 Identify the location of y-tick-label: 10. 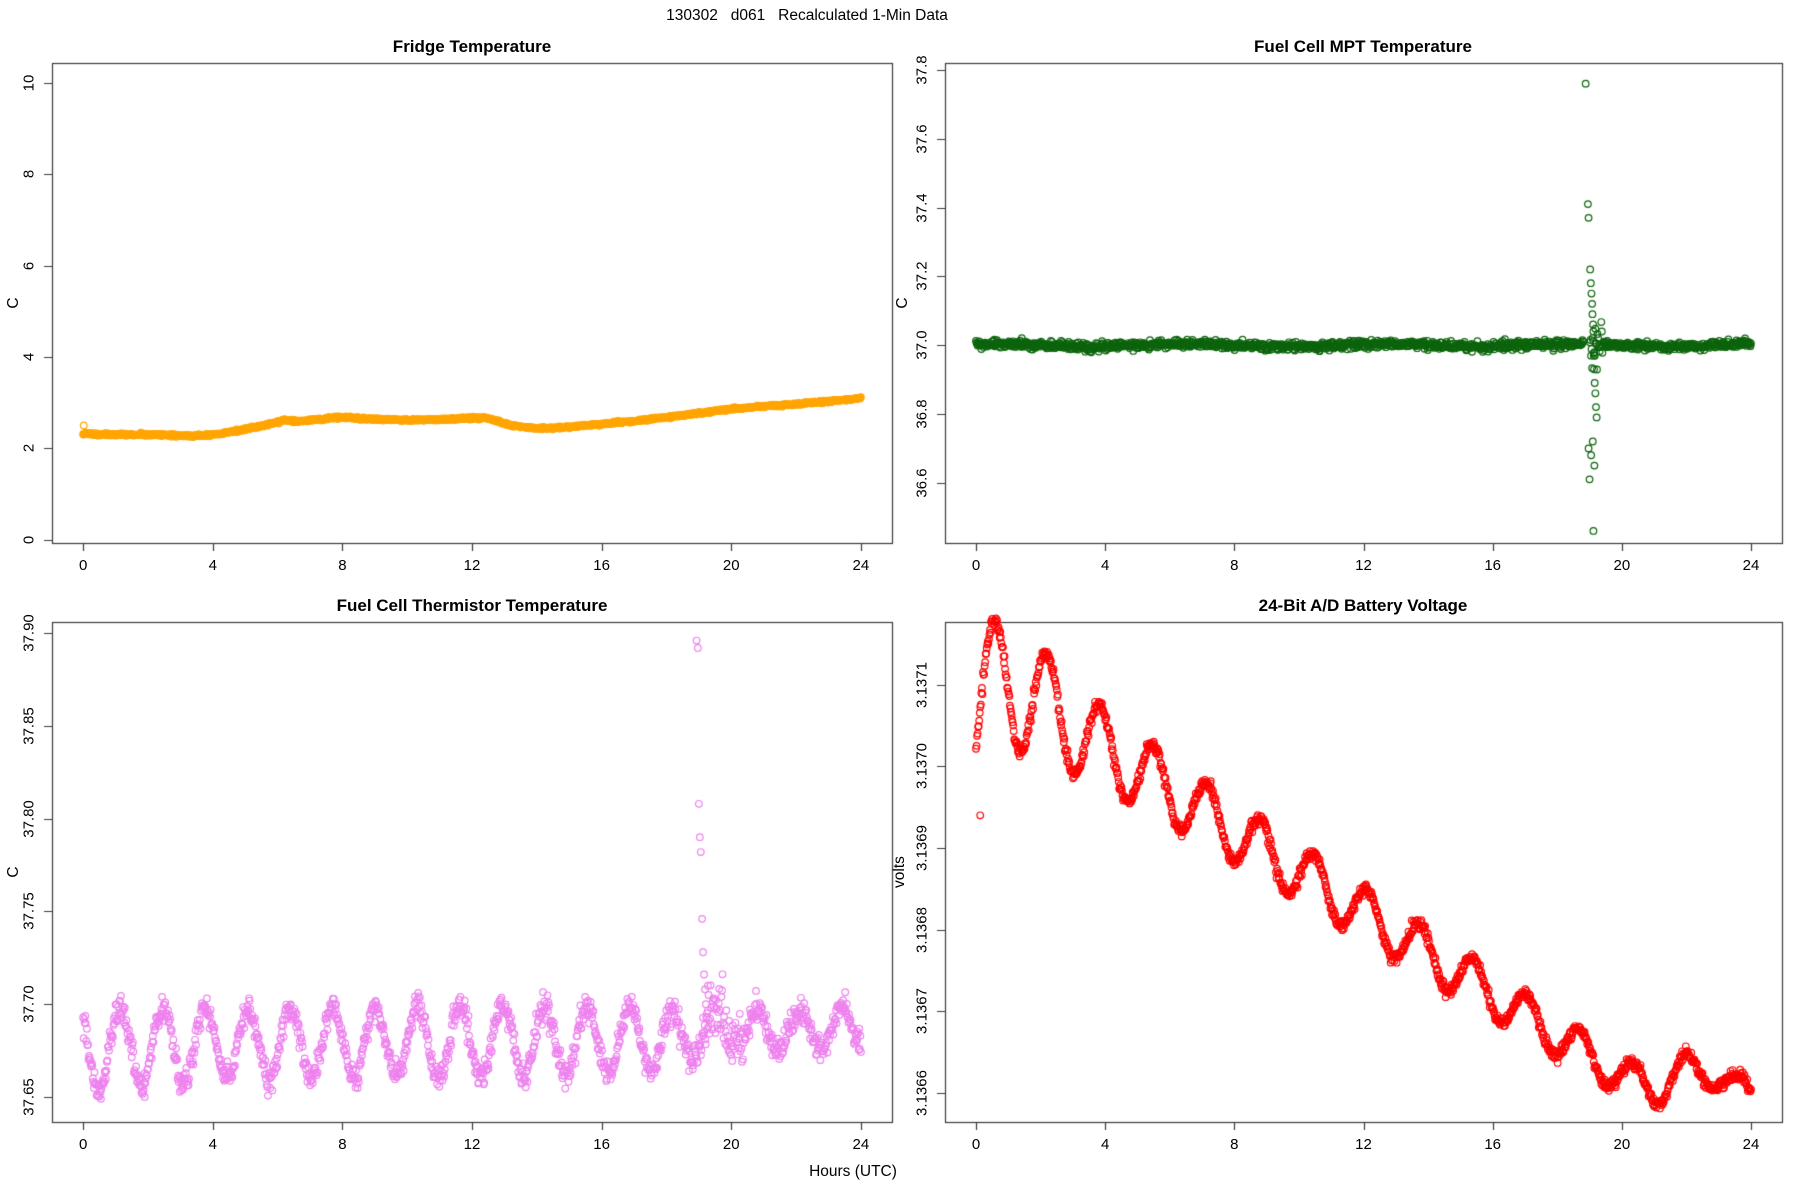
(29, 82).